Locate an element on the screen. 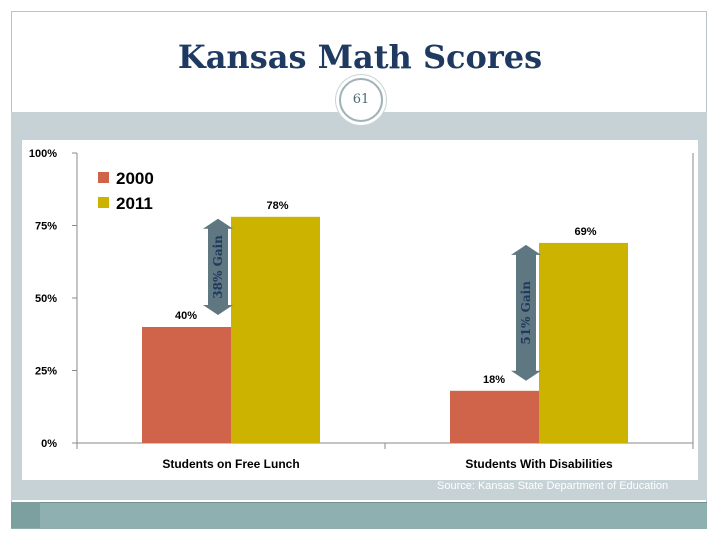 The width and height of the screenshot is (720, 540). data-label: 69% is located at coordinates (585, 232).